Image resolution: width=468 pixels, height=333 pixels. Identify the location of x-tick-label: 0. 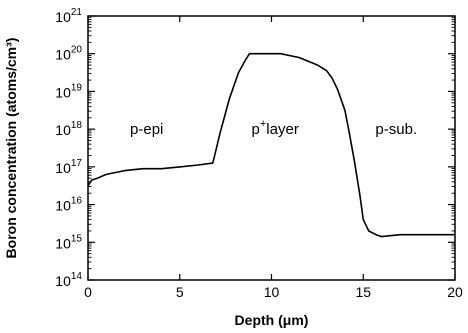
(88, 292).